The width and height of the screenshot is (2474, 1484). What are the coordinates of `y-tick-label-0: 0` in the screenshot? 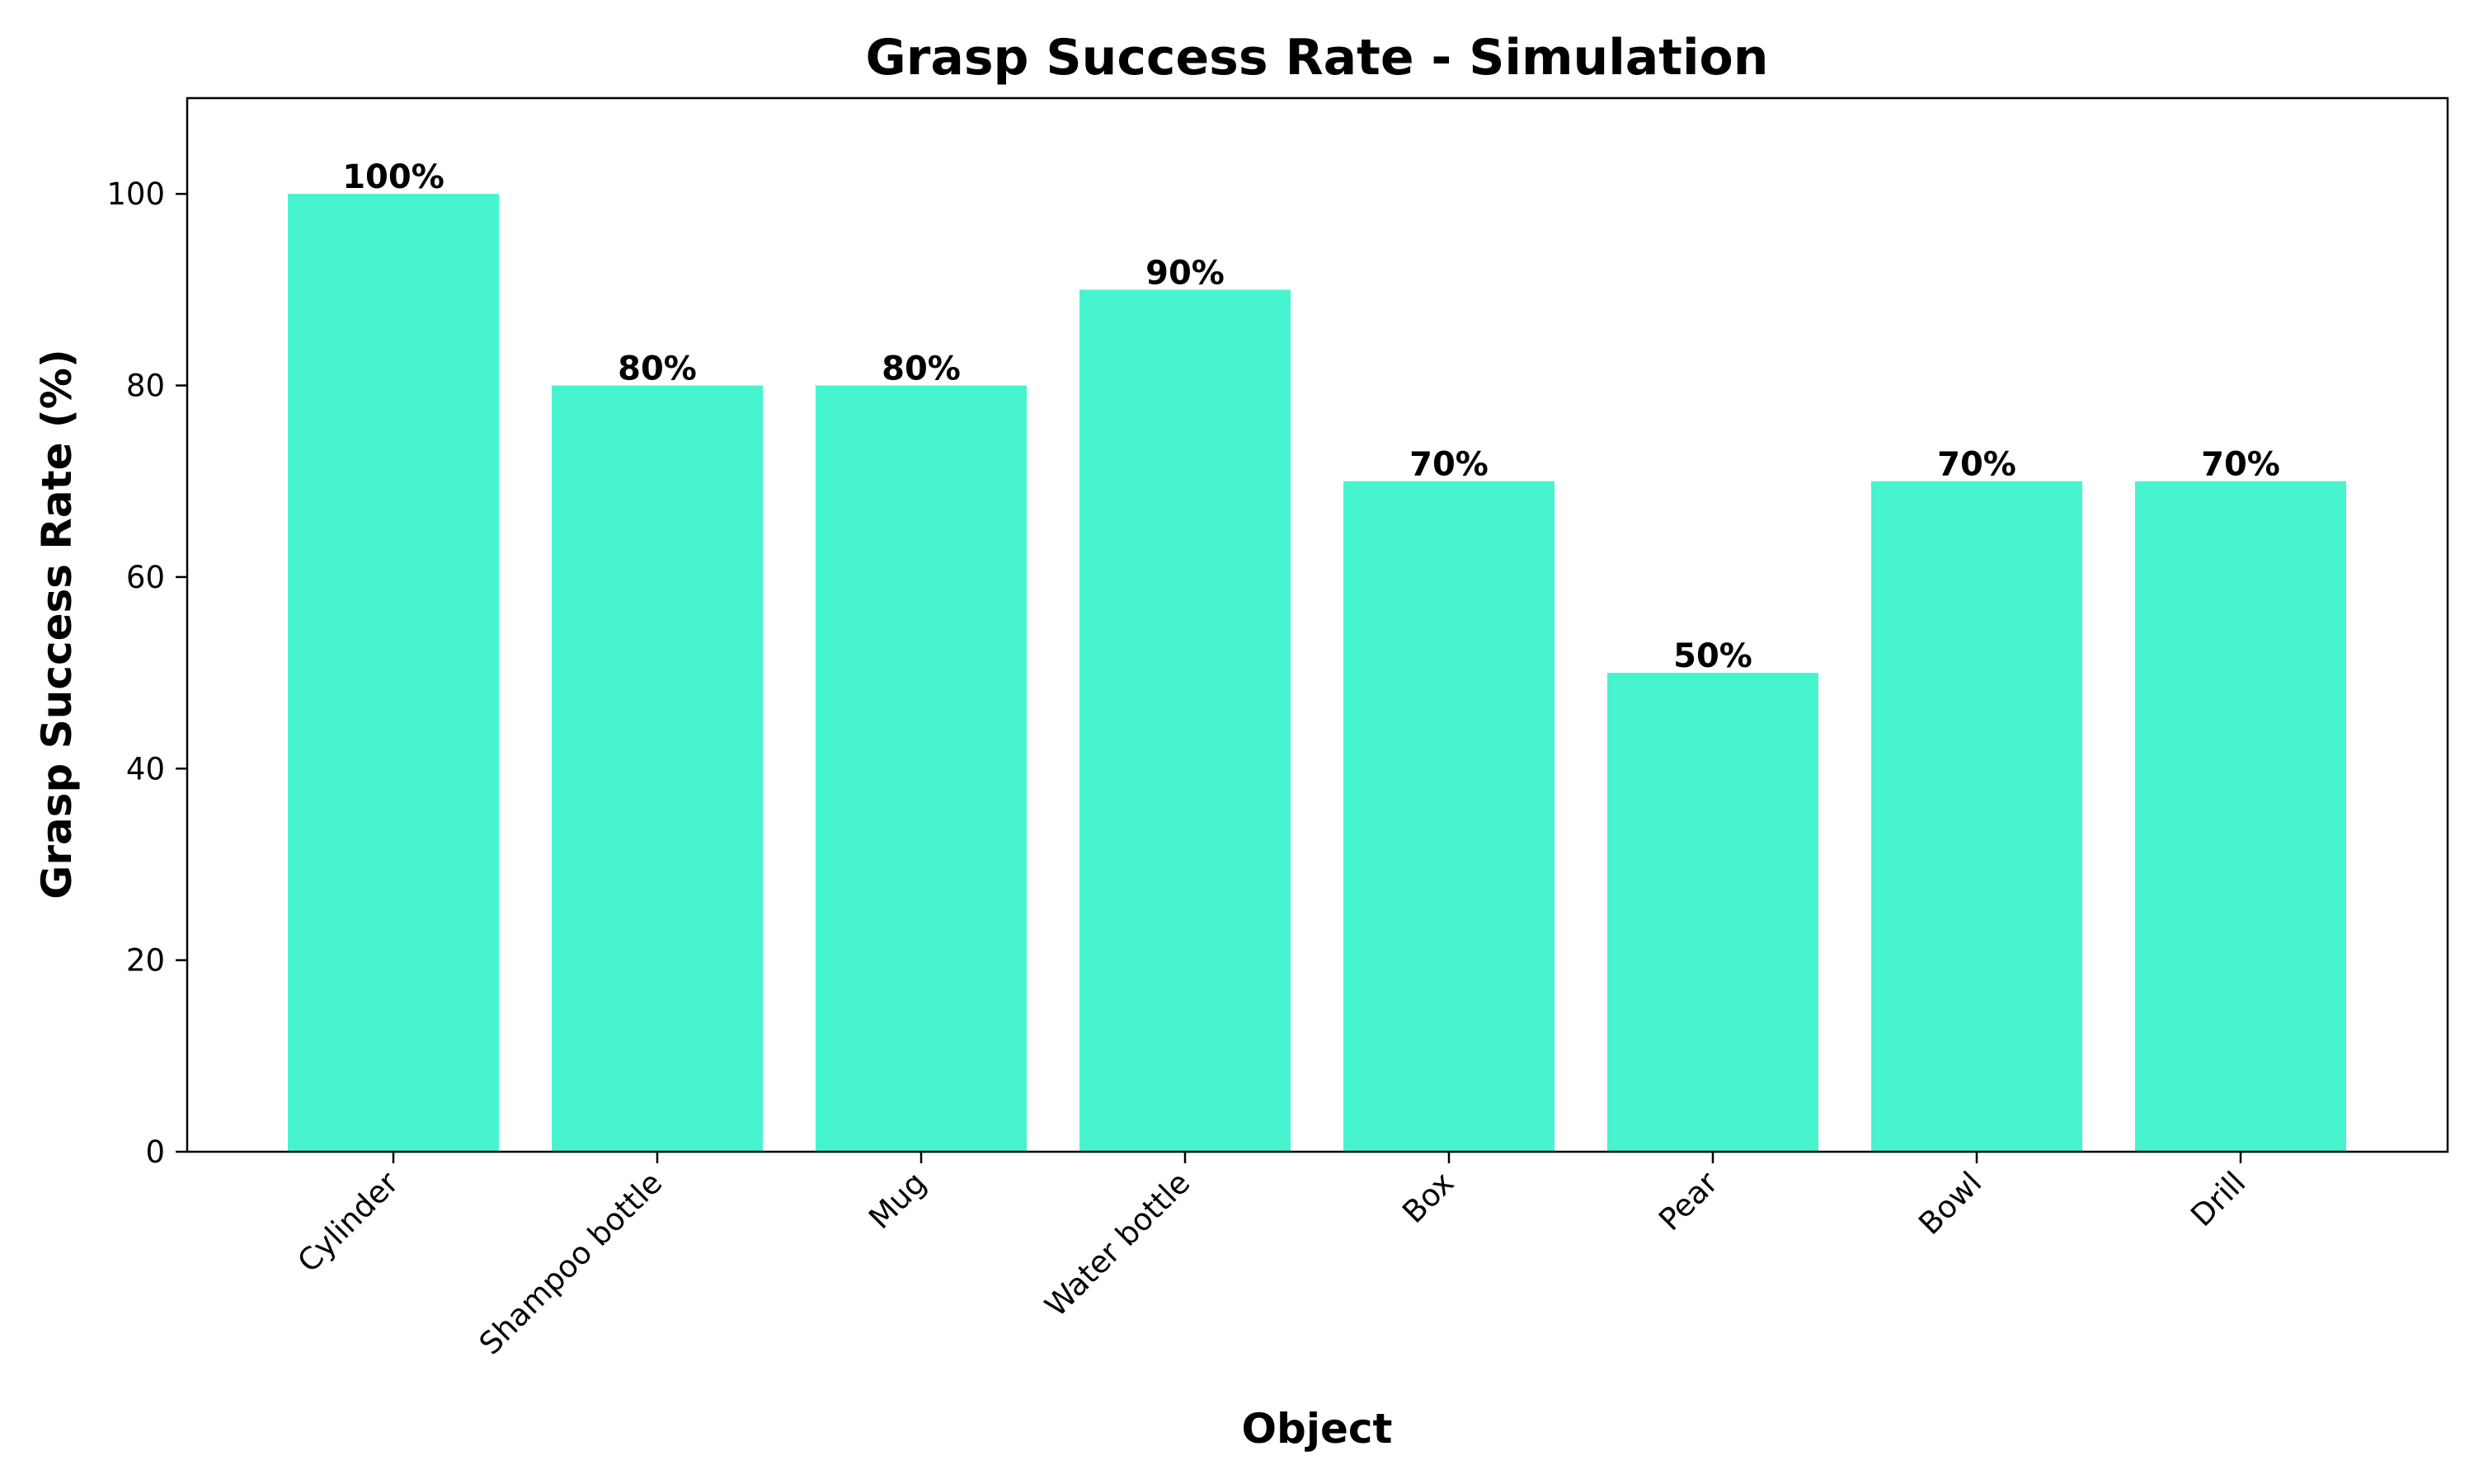 It's located at (155, 1152).